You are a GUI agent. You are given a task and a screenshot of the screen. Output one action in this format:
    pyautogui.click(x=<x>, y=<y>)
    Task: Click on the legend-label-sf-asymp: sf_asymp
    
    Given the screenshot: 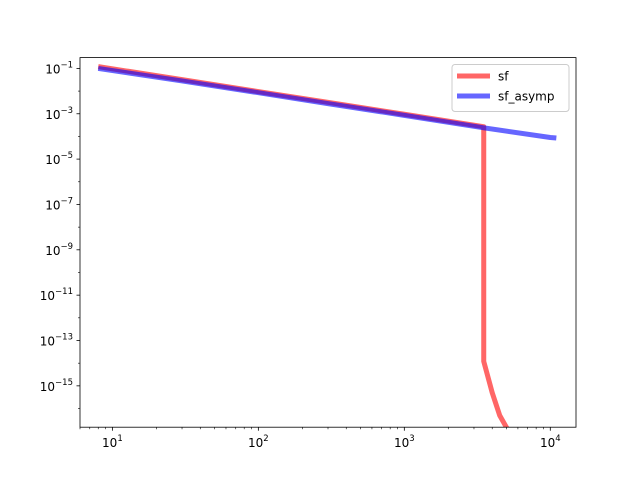 What is the action you would take?
    pyautogui.click(x=526, y=97)
    